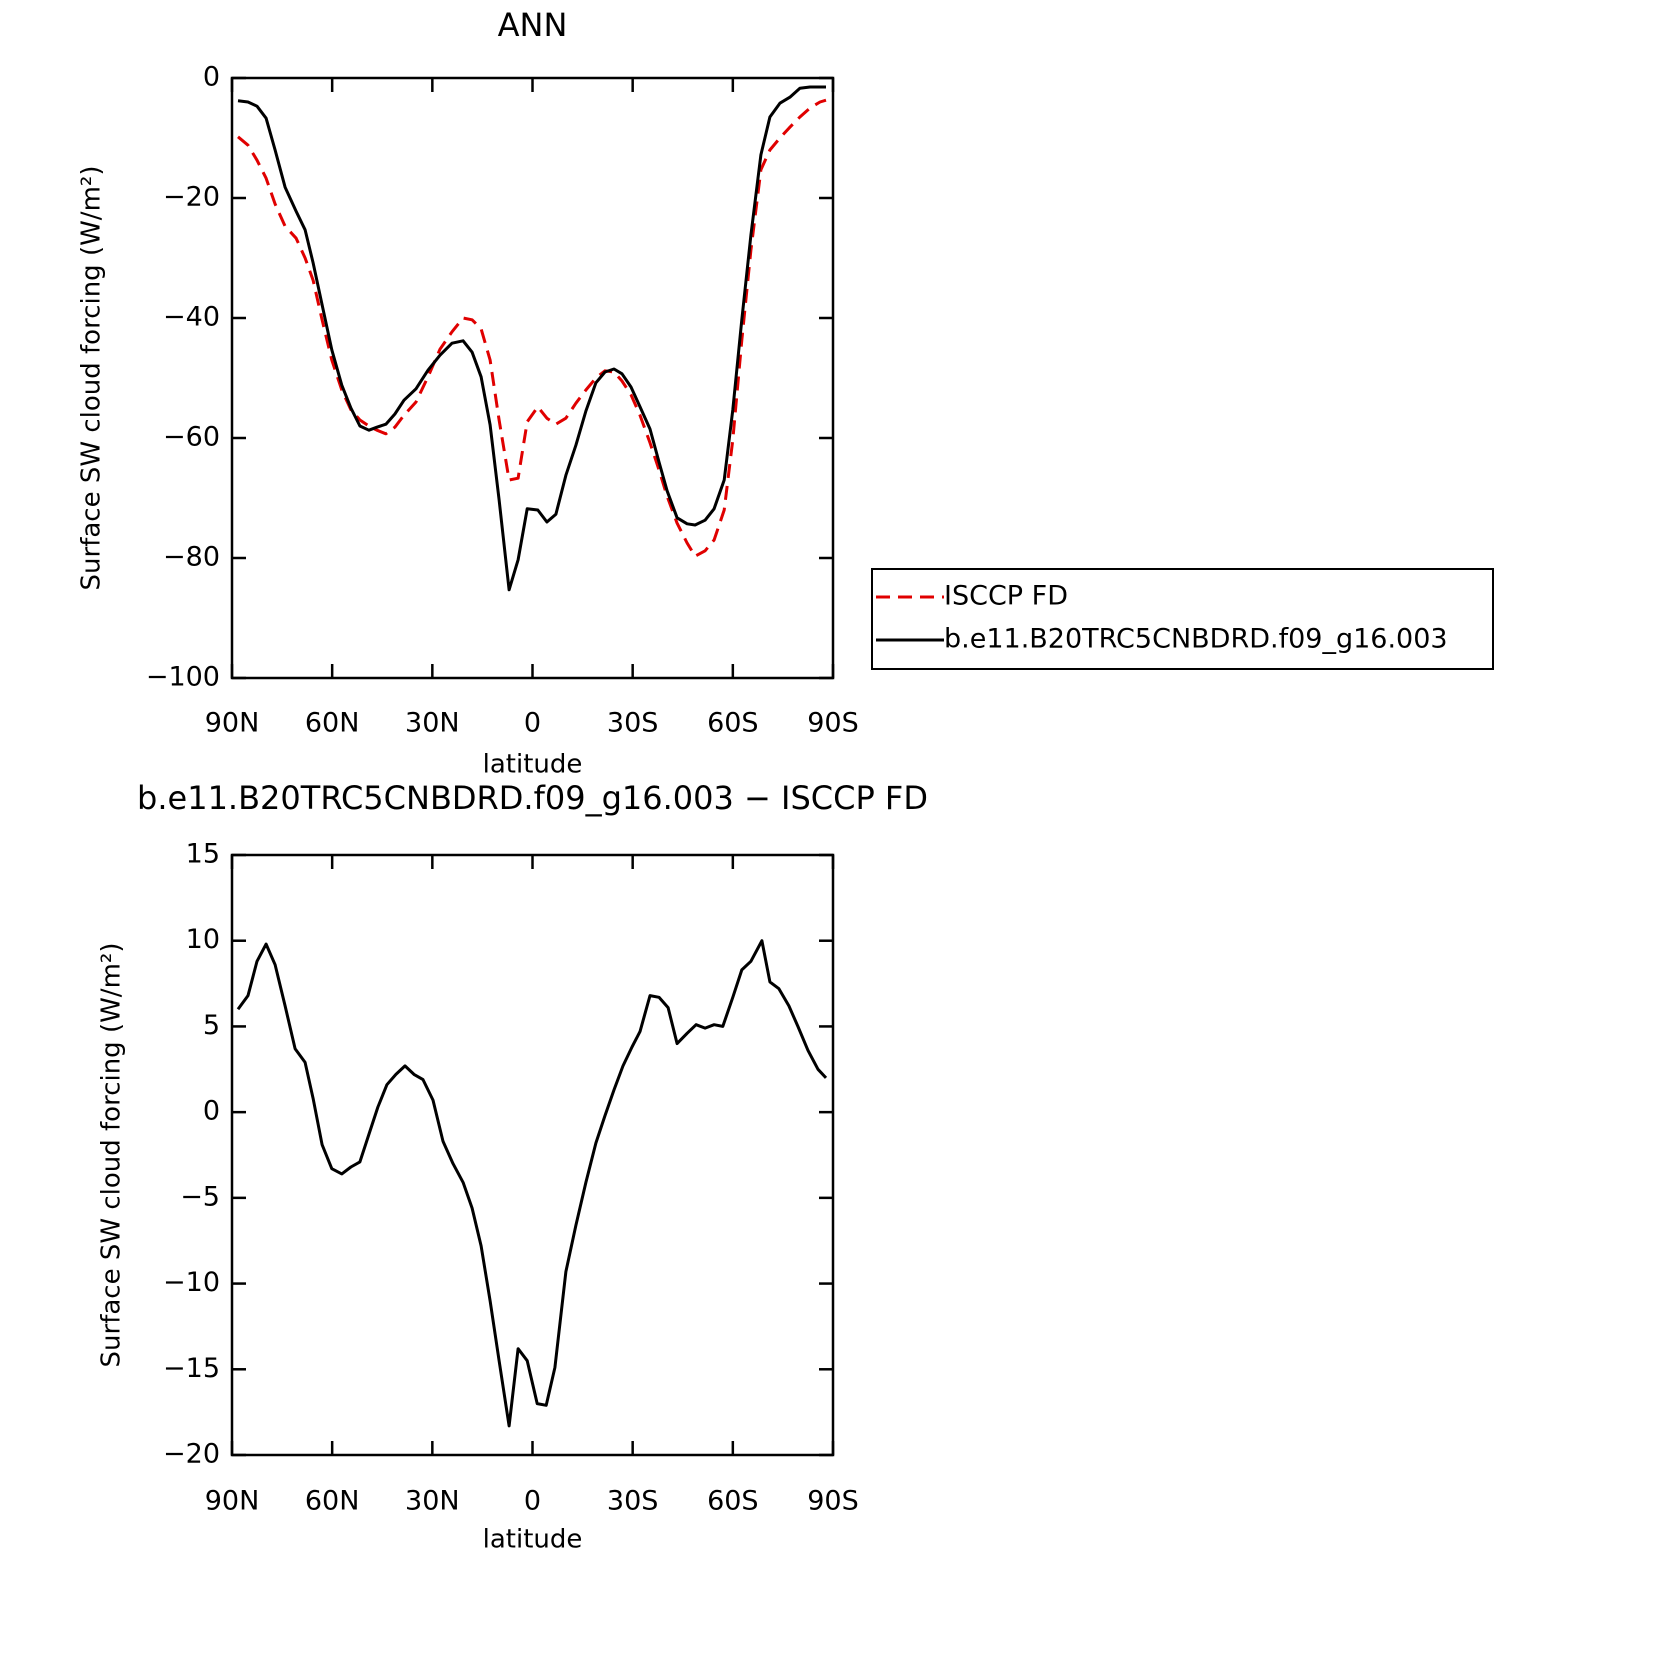  What do you see at coordinates (183, 677) in the screenshot?
I see `y-tick-label: −100` at bounding box center [183, 677].